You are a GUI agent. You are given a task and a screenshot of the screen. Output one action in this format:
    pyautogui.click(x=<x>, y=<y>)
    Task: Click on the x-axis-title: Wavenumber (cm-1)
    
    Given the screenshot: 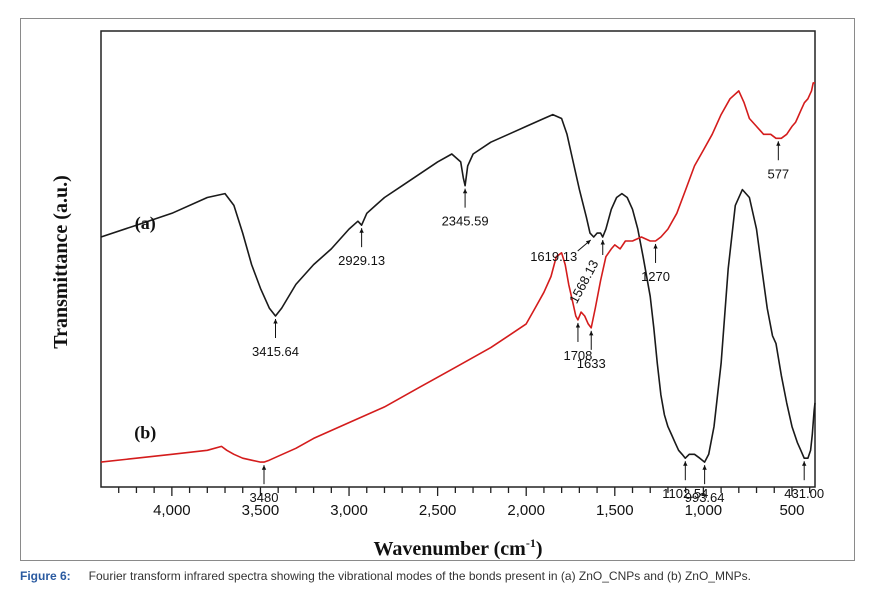 What is the action you would take?
    pyautogui.click(x=457, y=548)
    